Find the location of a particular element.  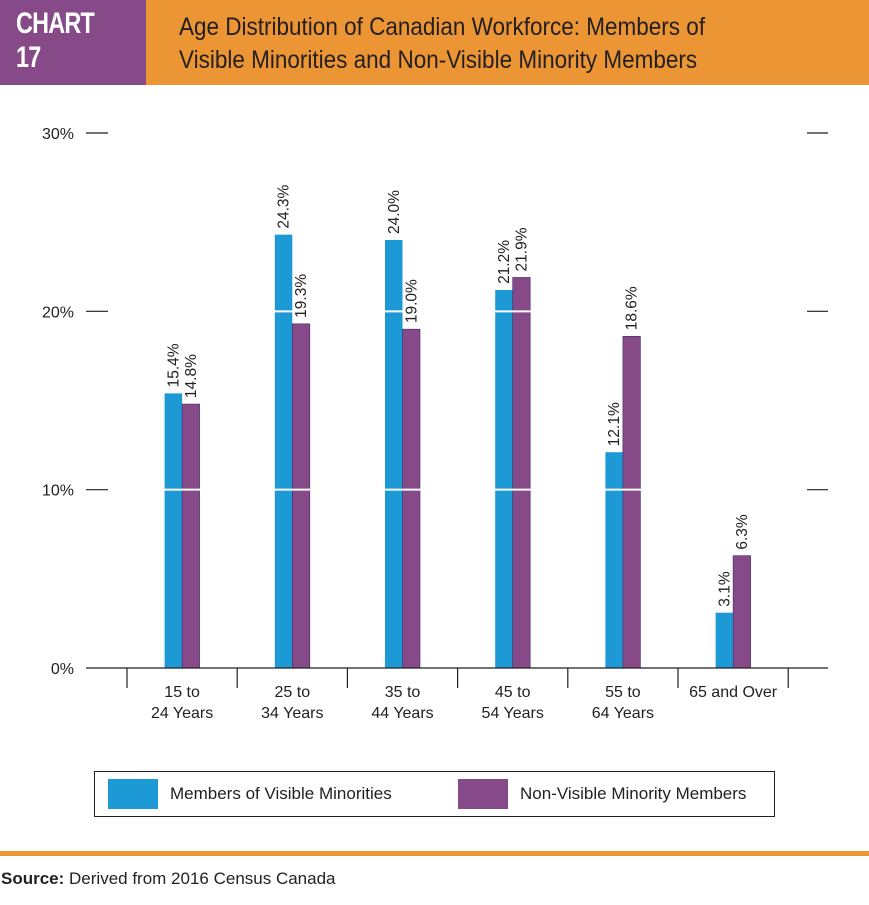

chart-number-badge: CHART 17 is located at coordinates (73, 42).